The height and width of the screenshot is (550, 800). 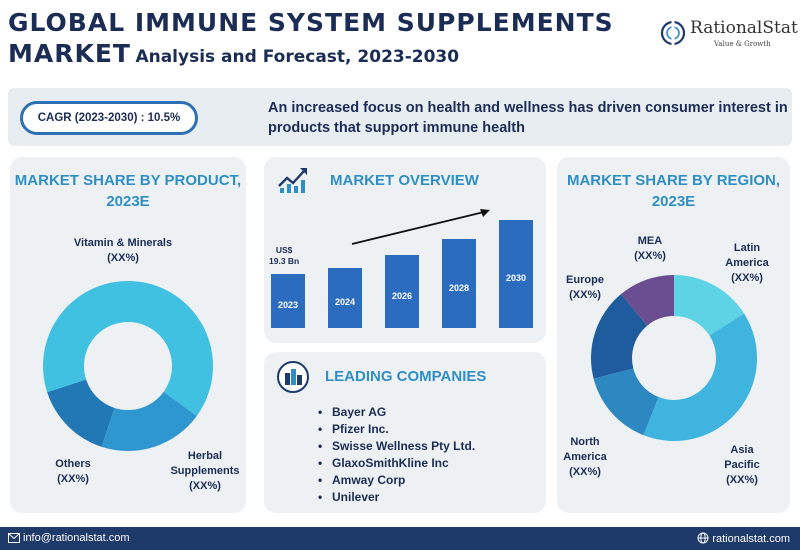 What do you see at coordinates (420, 227) in the screenshot?
I see `growth-trend-arrow` at bounding box center [420, 227].